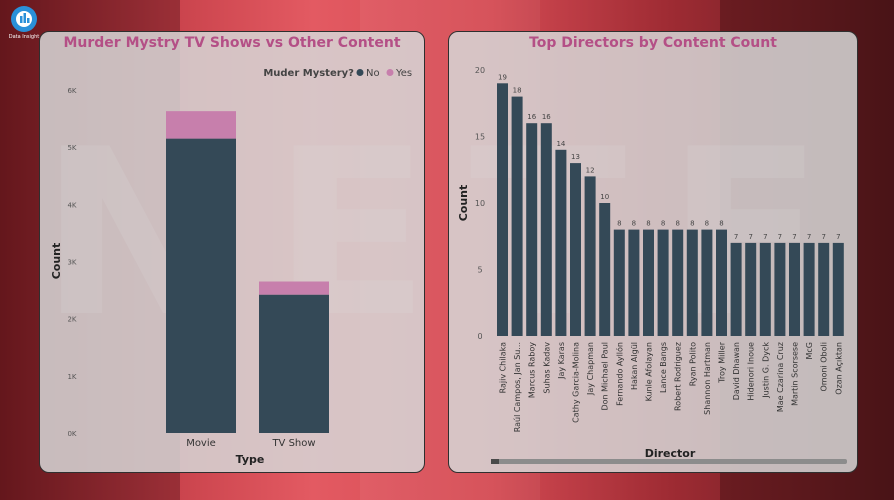 This screenshot has height=500, width=894. What do you see at coordinates (590, 369) in the screenshot?
I see `x-tick-label: Jay Chapman` at bounding box center [590, 369].